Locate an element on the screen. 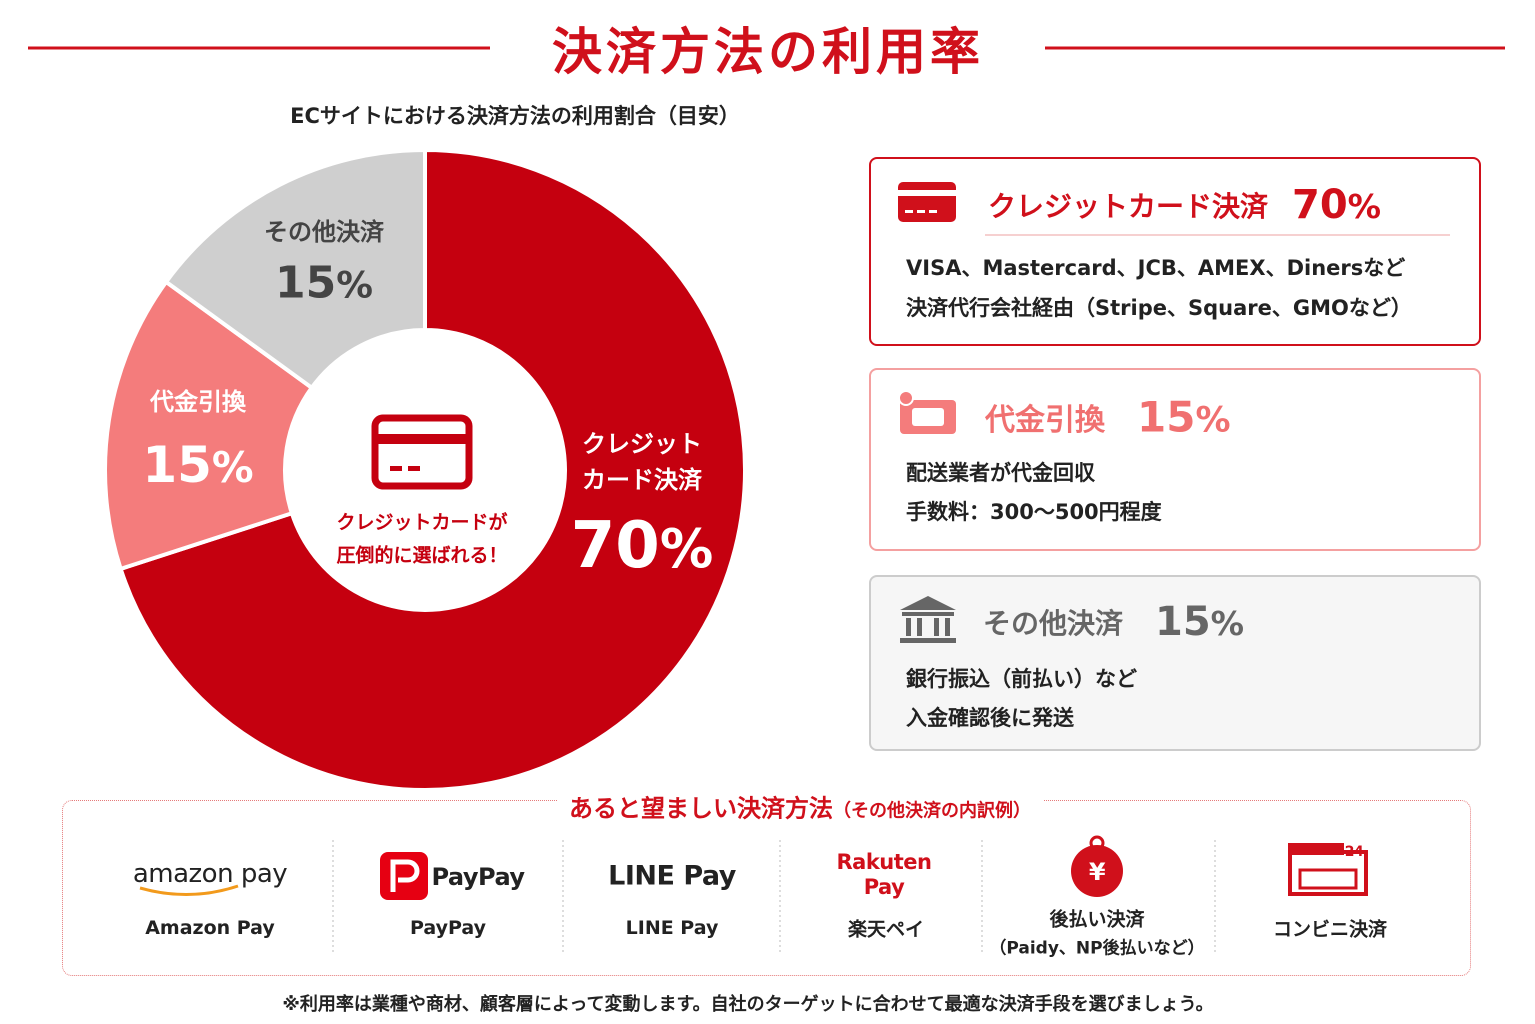 The height and width of the screenshot is (1024, 1535). card-title: クレジットカード決済 is located at coordinates (1128, 206).